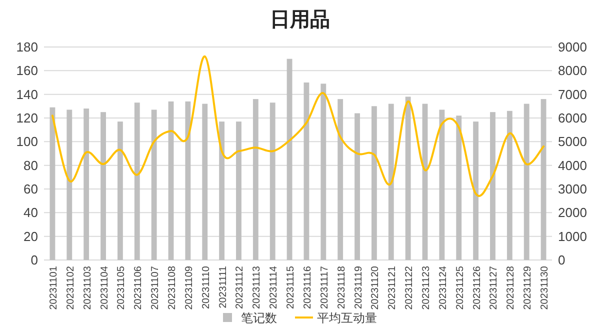 This screenshot has height=336, width=600. Describe the element at coordinates (562, 260) in the screenshot. I see `y2-tick-label: 0` at that location.